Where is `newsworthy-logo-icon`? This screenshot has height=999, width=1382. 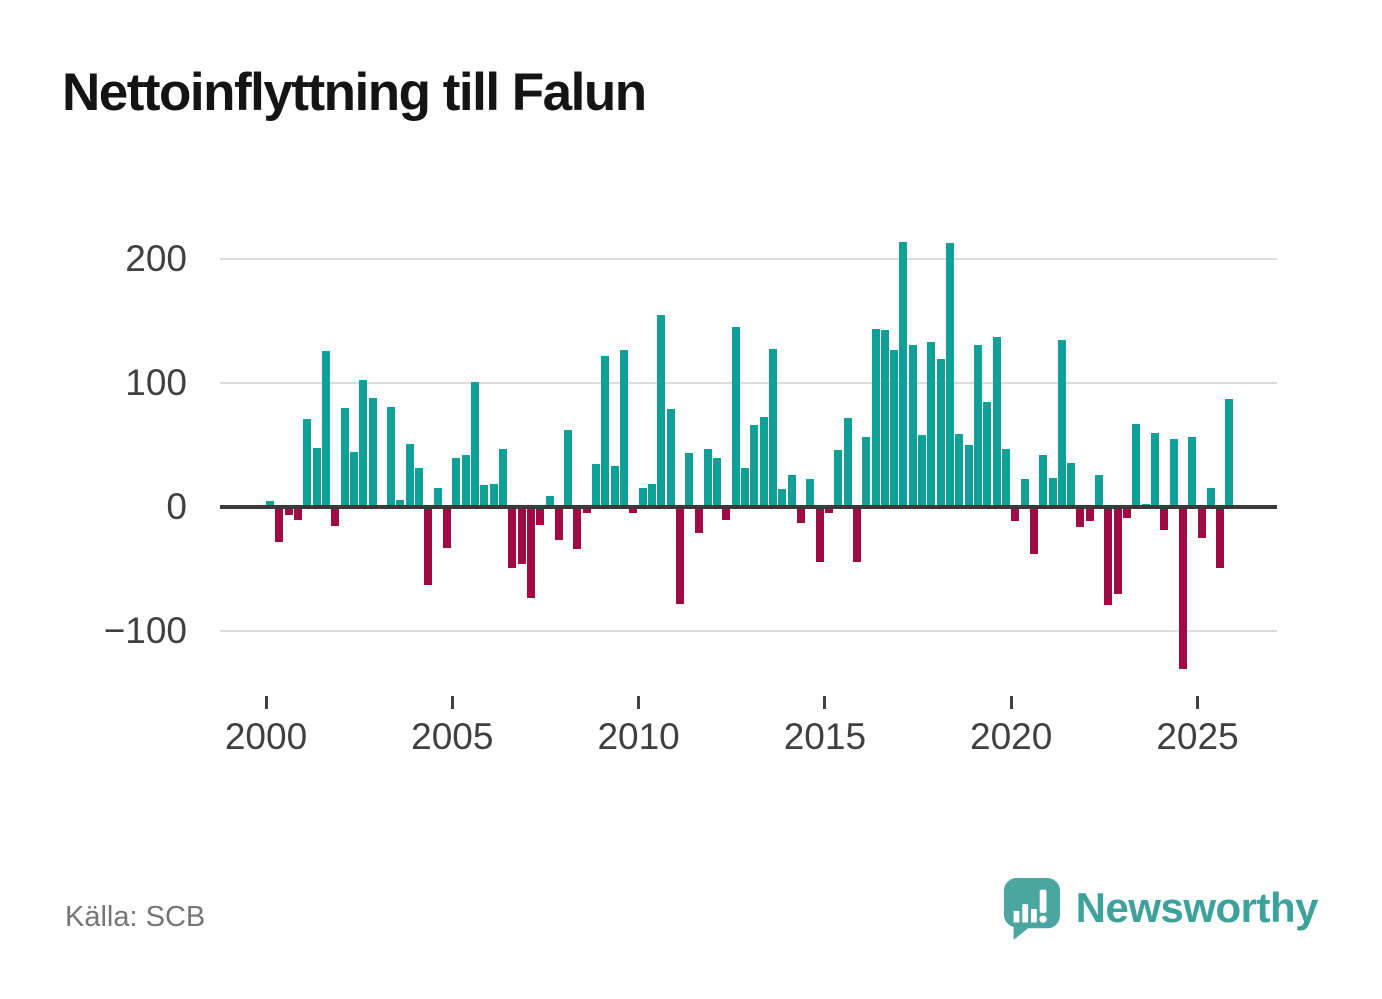
newsworthy-logo-icon is located at coordinates (1031, 909).